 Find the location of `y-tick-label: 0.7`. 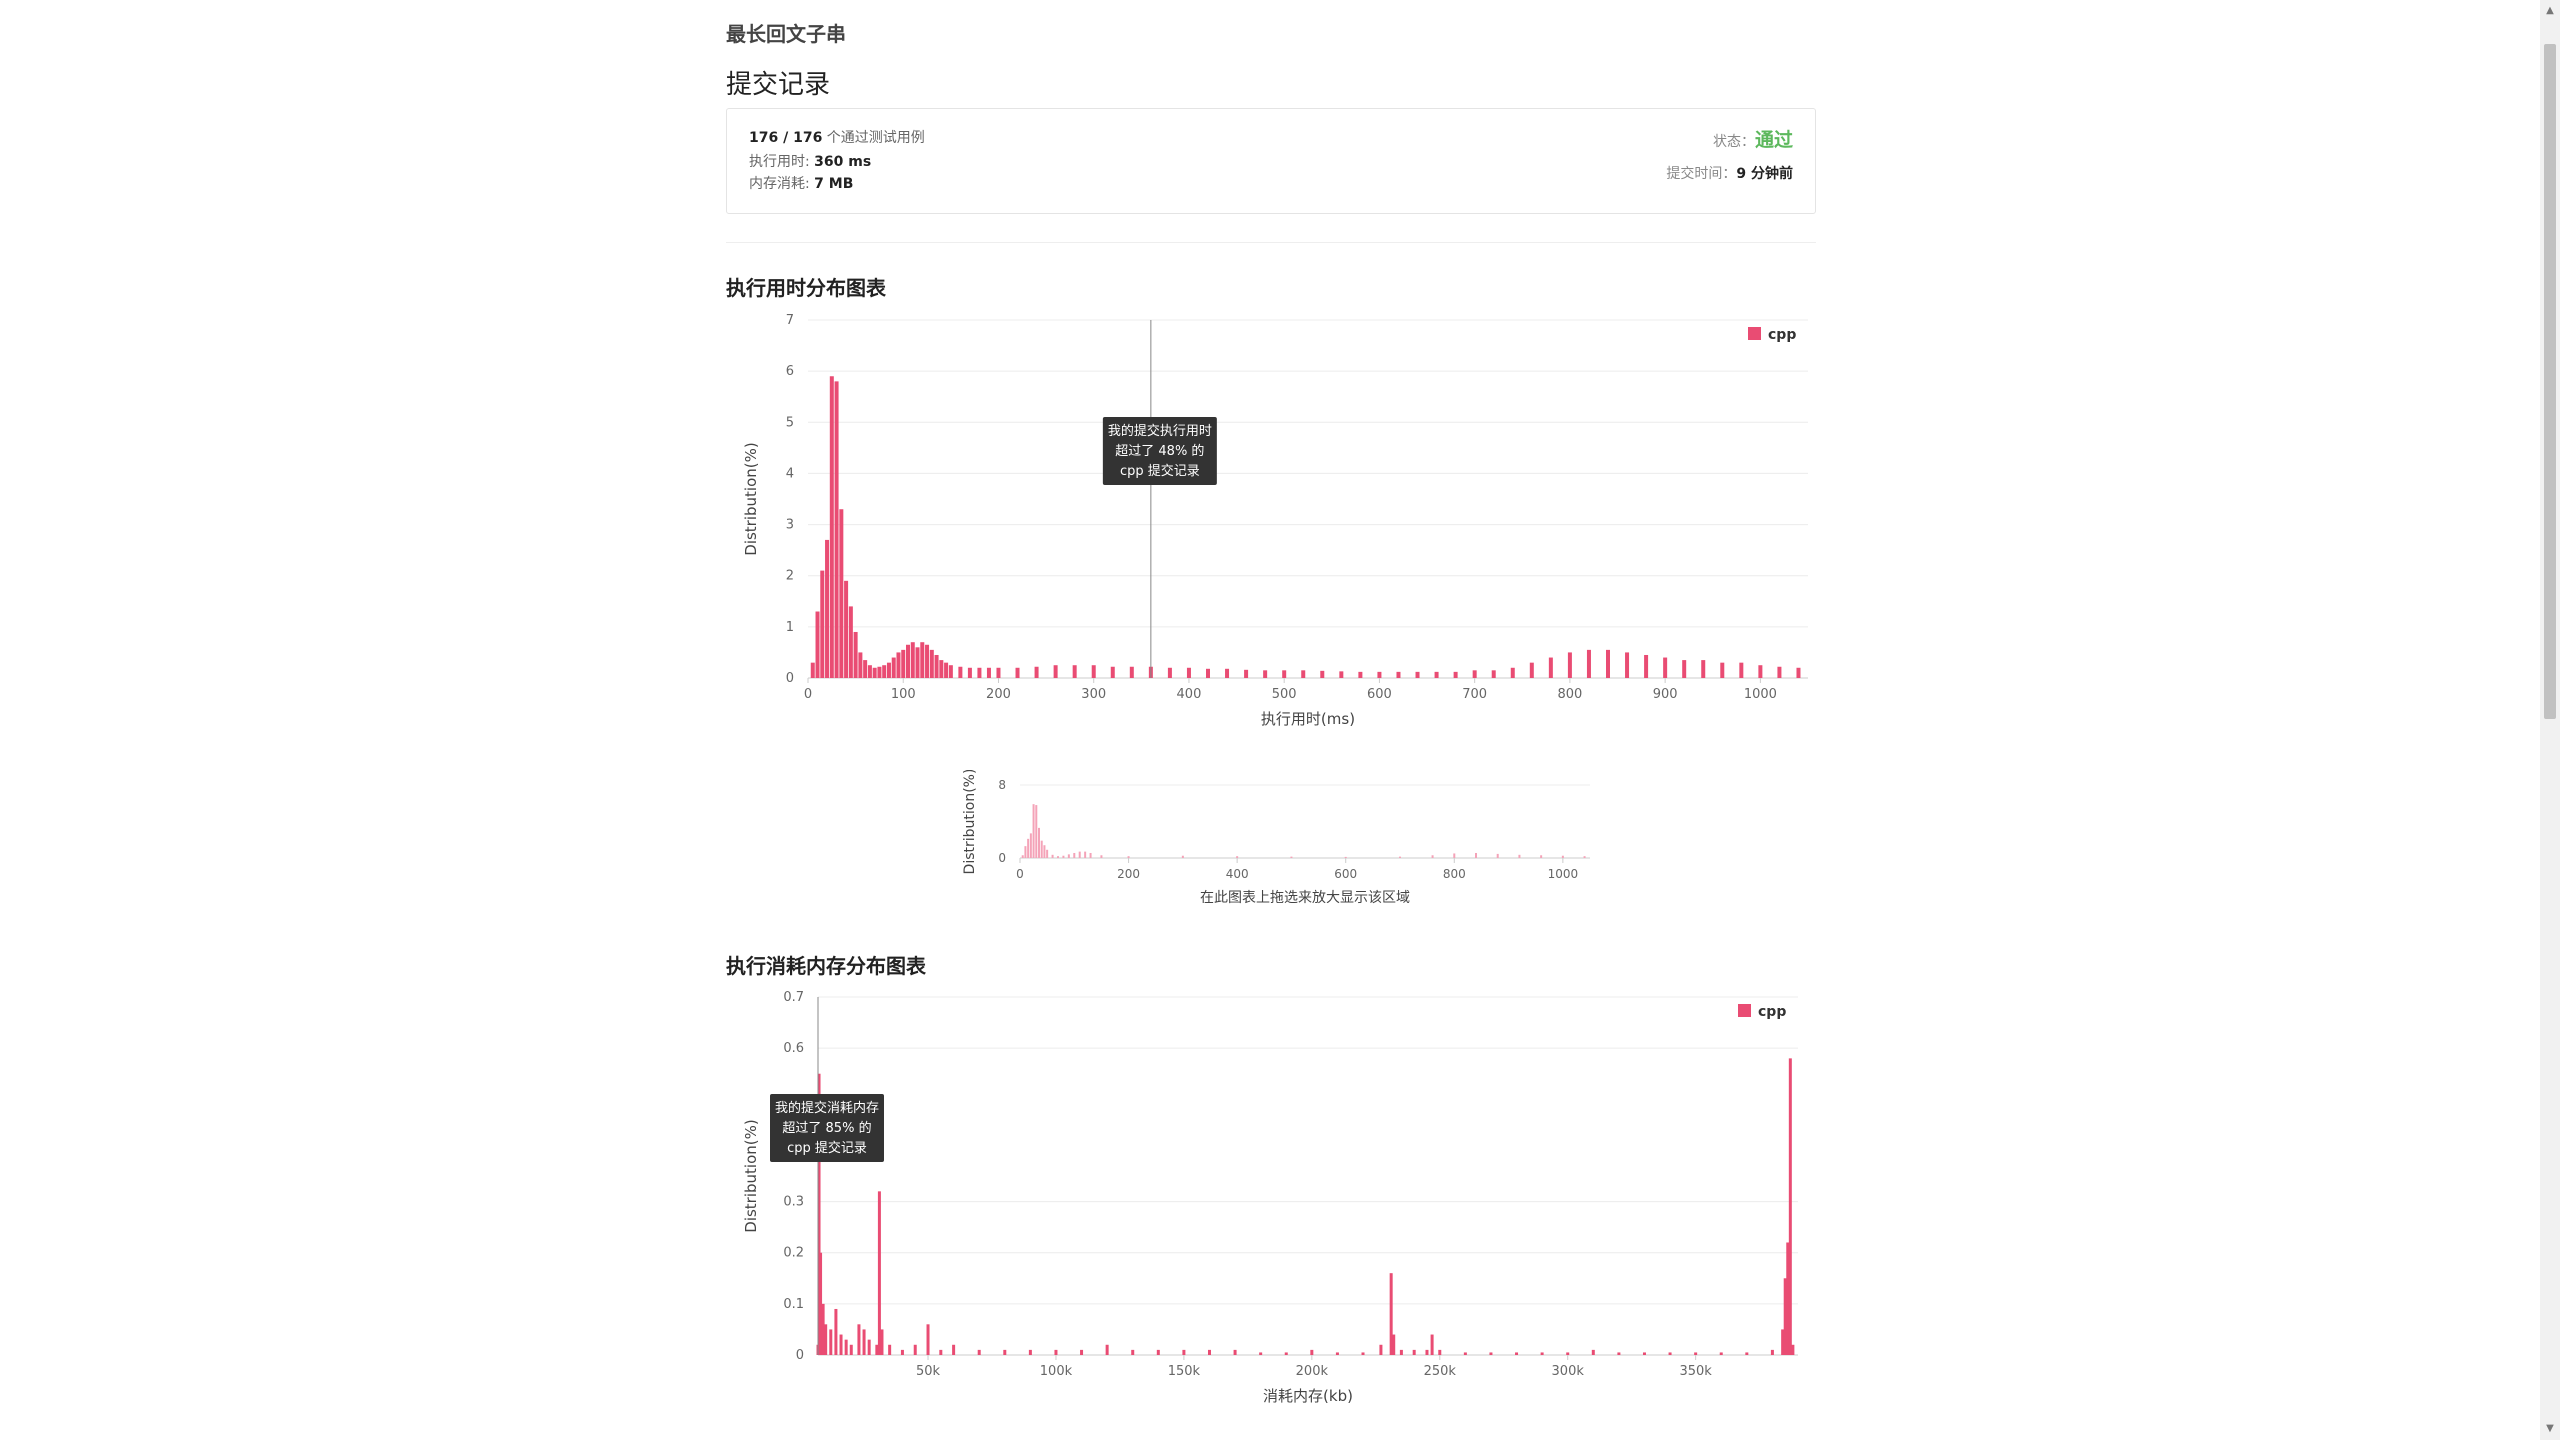

y-tick-label: 0.7 is located at coordinates (793, 997).